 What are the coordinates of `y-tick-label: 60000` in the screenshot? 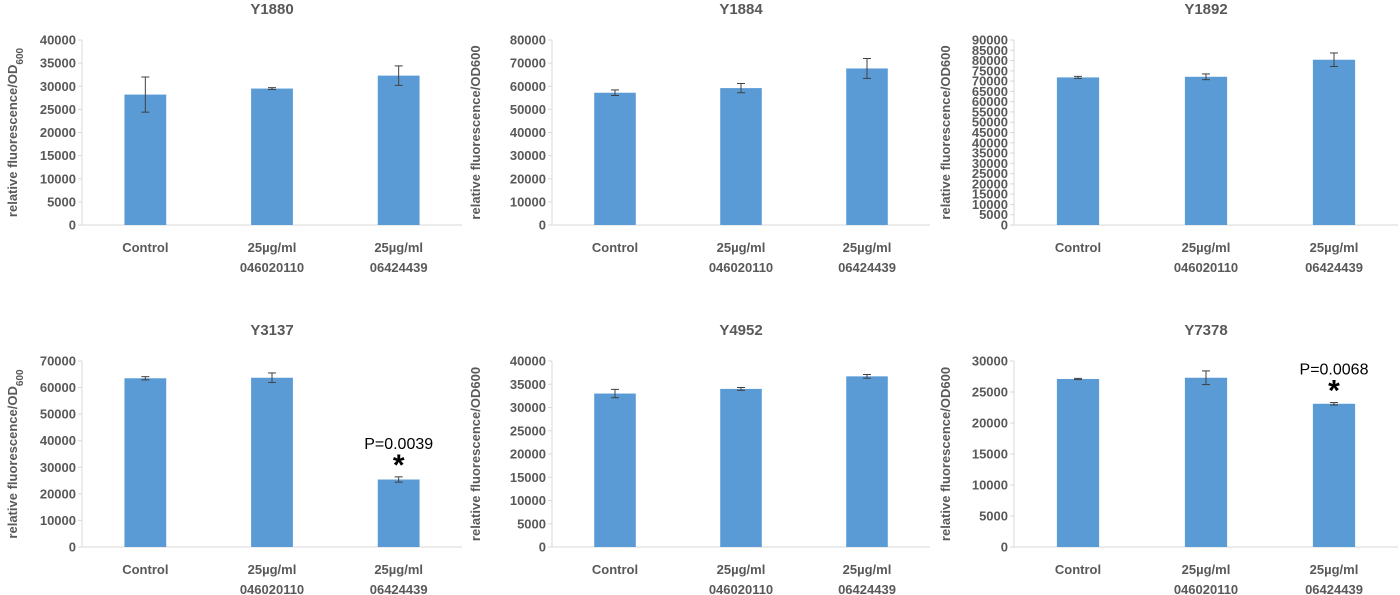 It's located at (528, 86).